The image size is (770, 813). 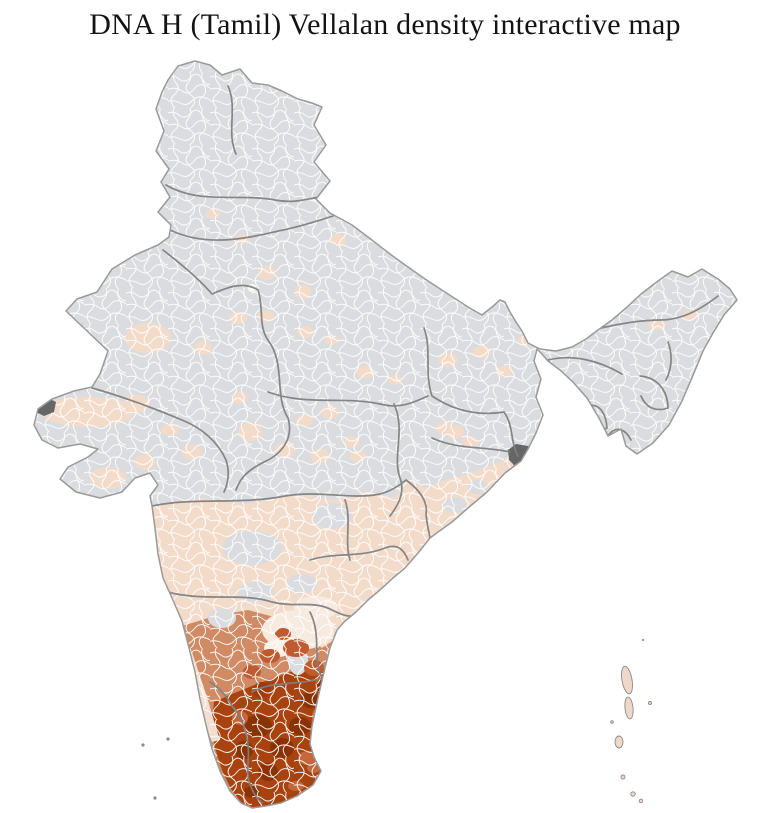 What do you see at coordinates (631, 721) in the screenshot?
I see `islands-andaman-nicobar` at bounding box center [631, 721].